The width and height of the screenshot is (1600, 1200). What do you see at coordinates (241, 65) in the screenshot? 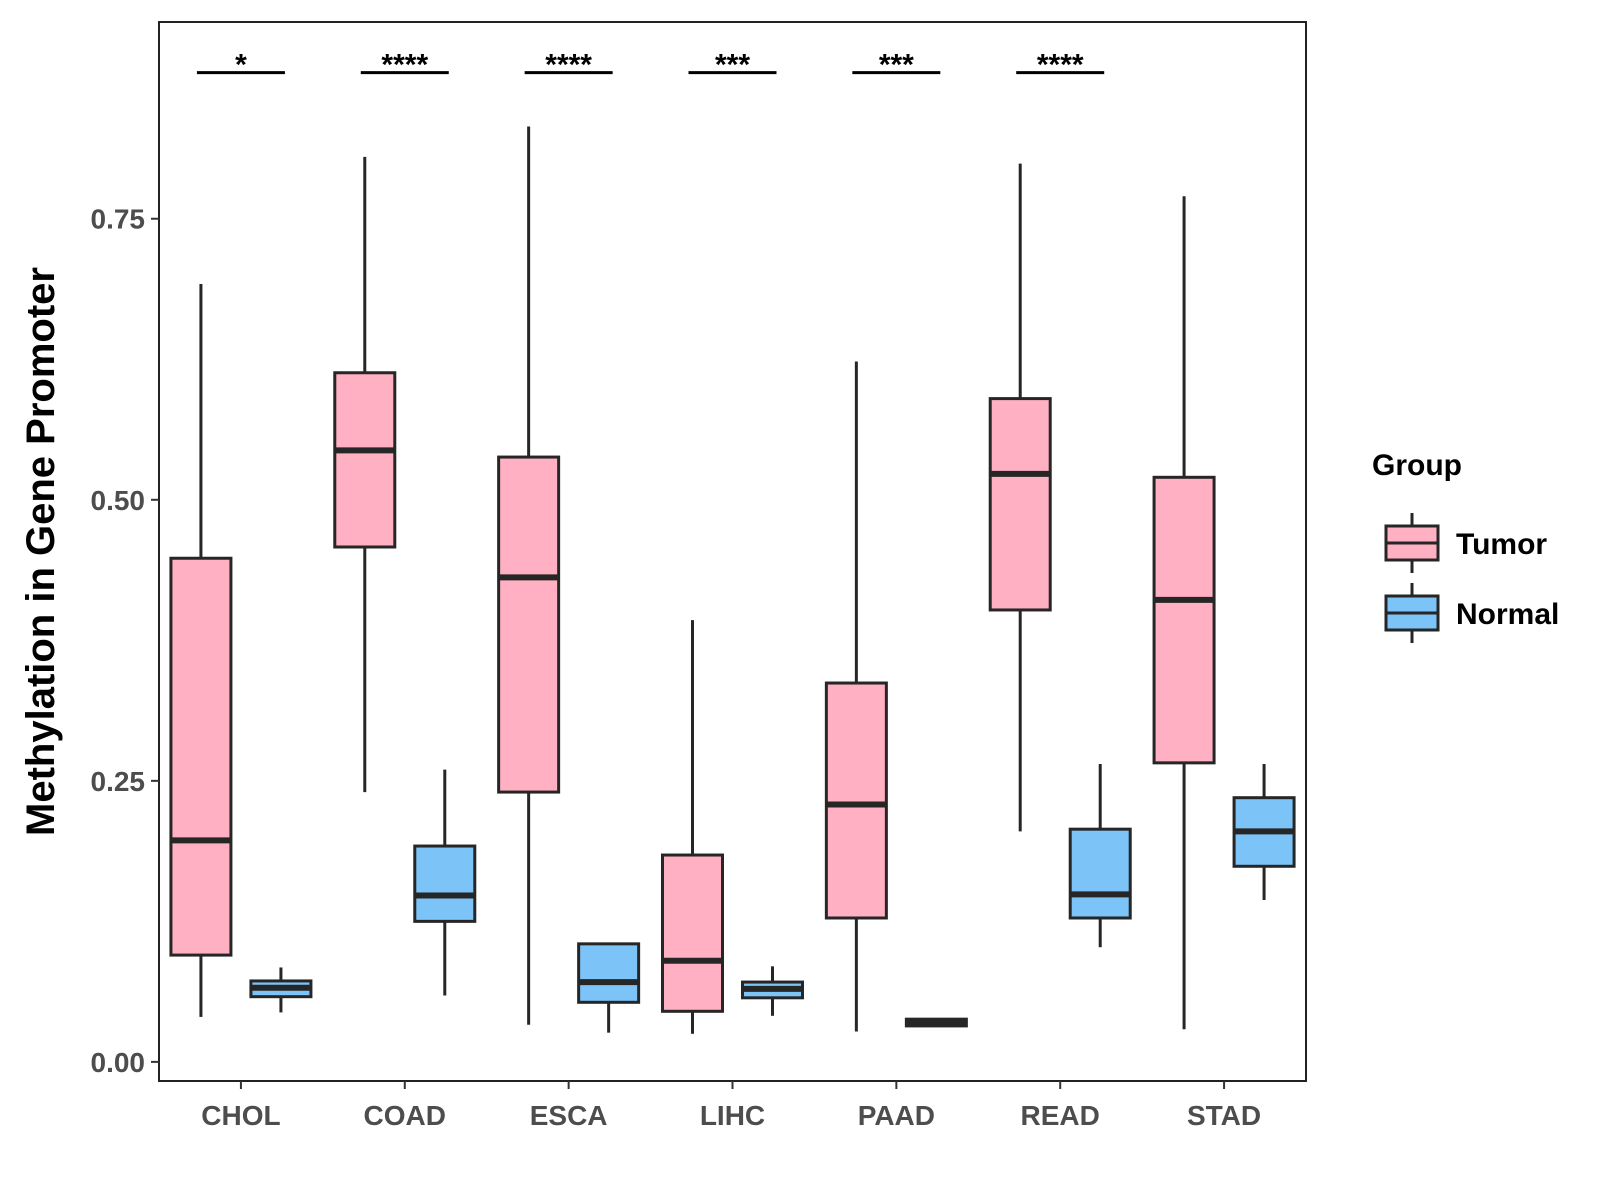
I see `significance-label: *` at bounding box center [241, 65].